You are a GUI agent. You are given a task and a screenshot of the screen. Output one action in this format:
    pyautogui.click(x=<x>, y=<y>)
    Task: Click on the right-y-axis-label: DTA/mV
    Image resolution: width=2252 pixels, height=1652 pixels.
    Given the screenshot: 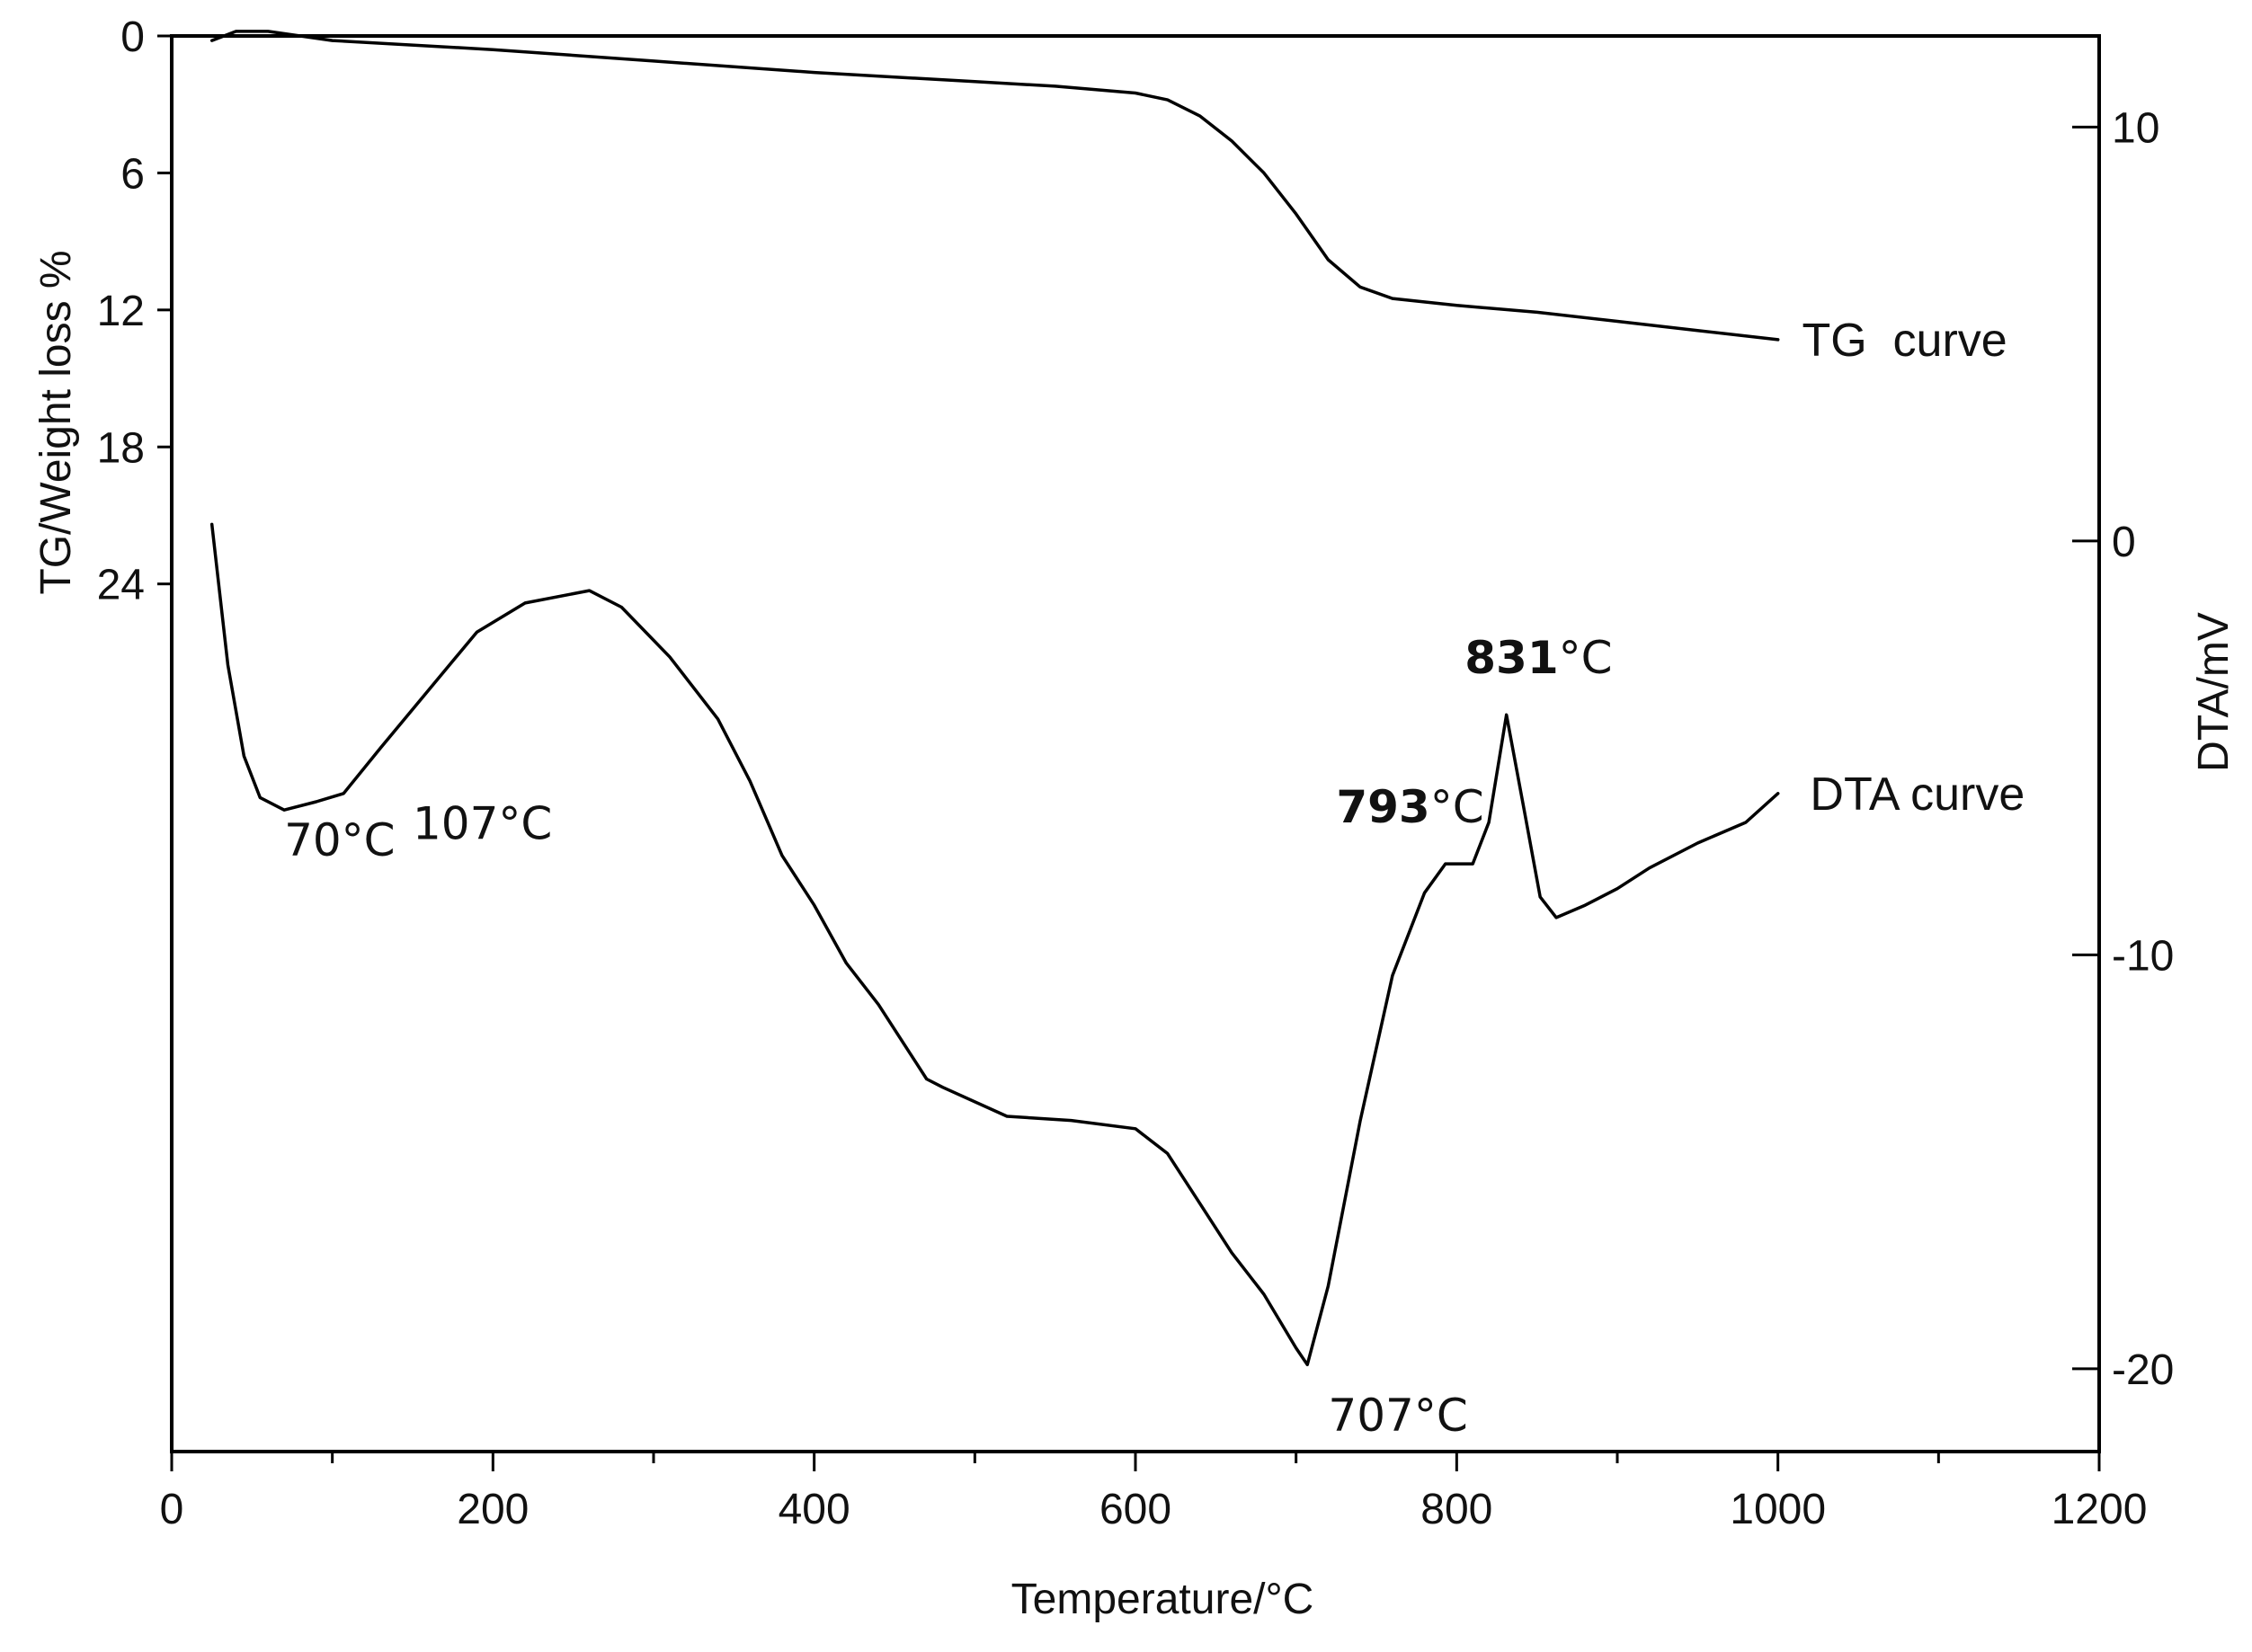 What is the action you would take?
    pyautogui.click(x=2214, y=692)
    